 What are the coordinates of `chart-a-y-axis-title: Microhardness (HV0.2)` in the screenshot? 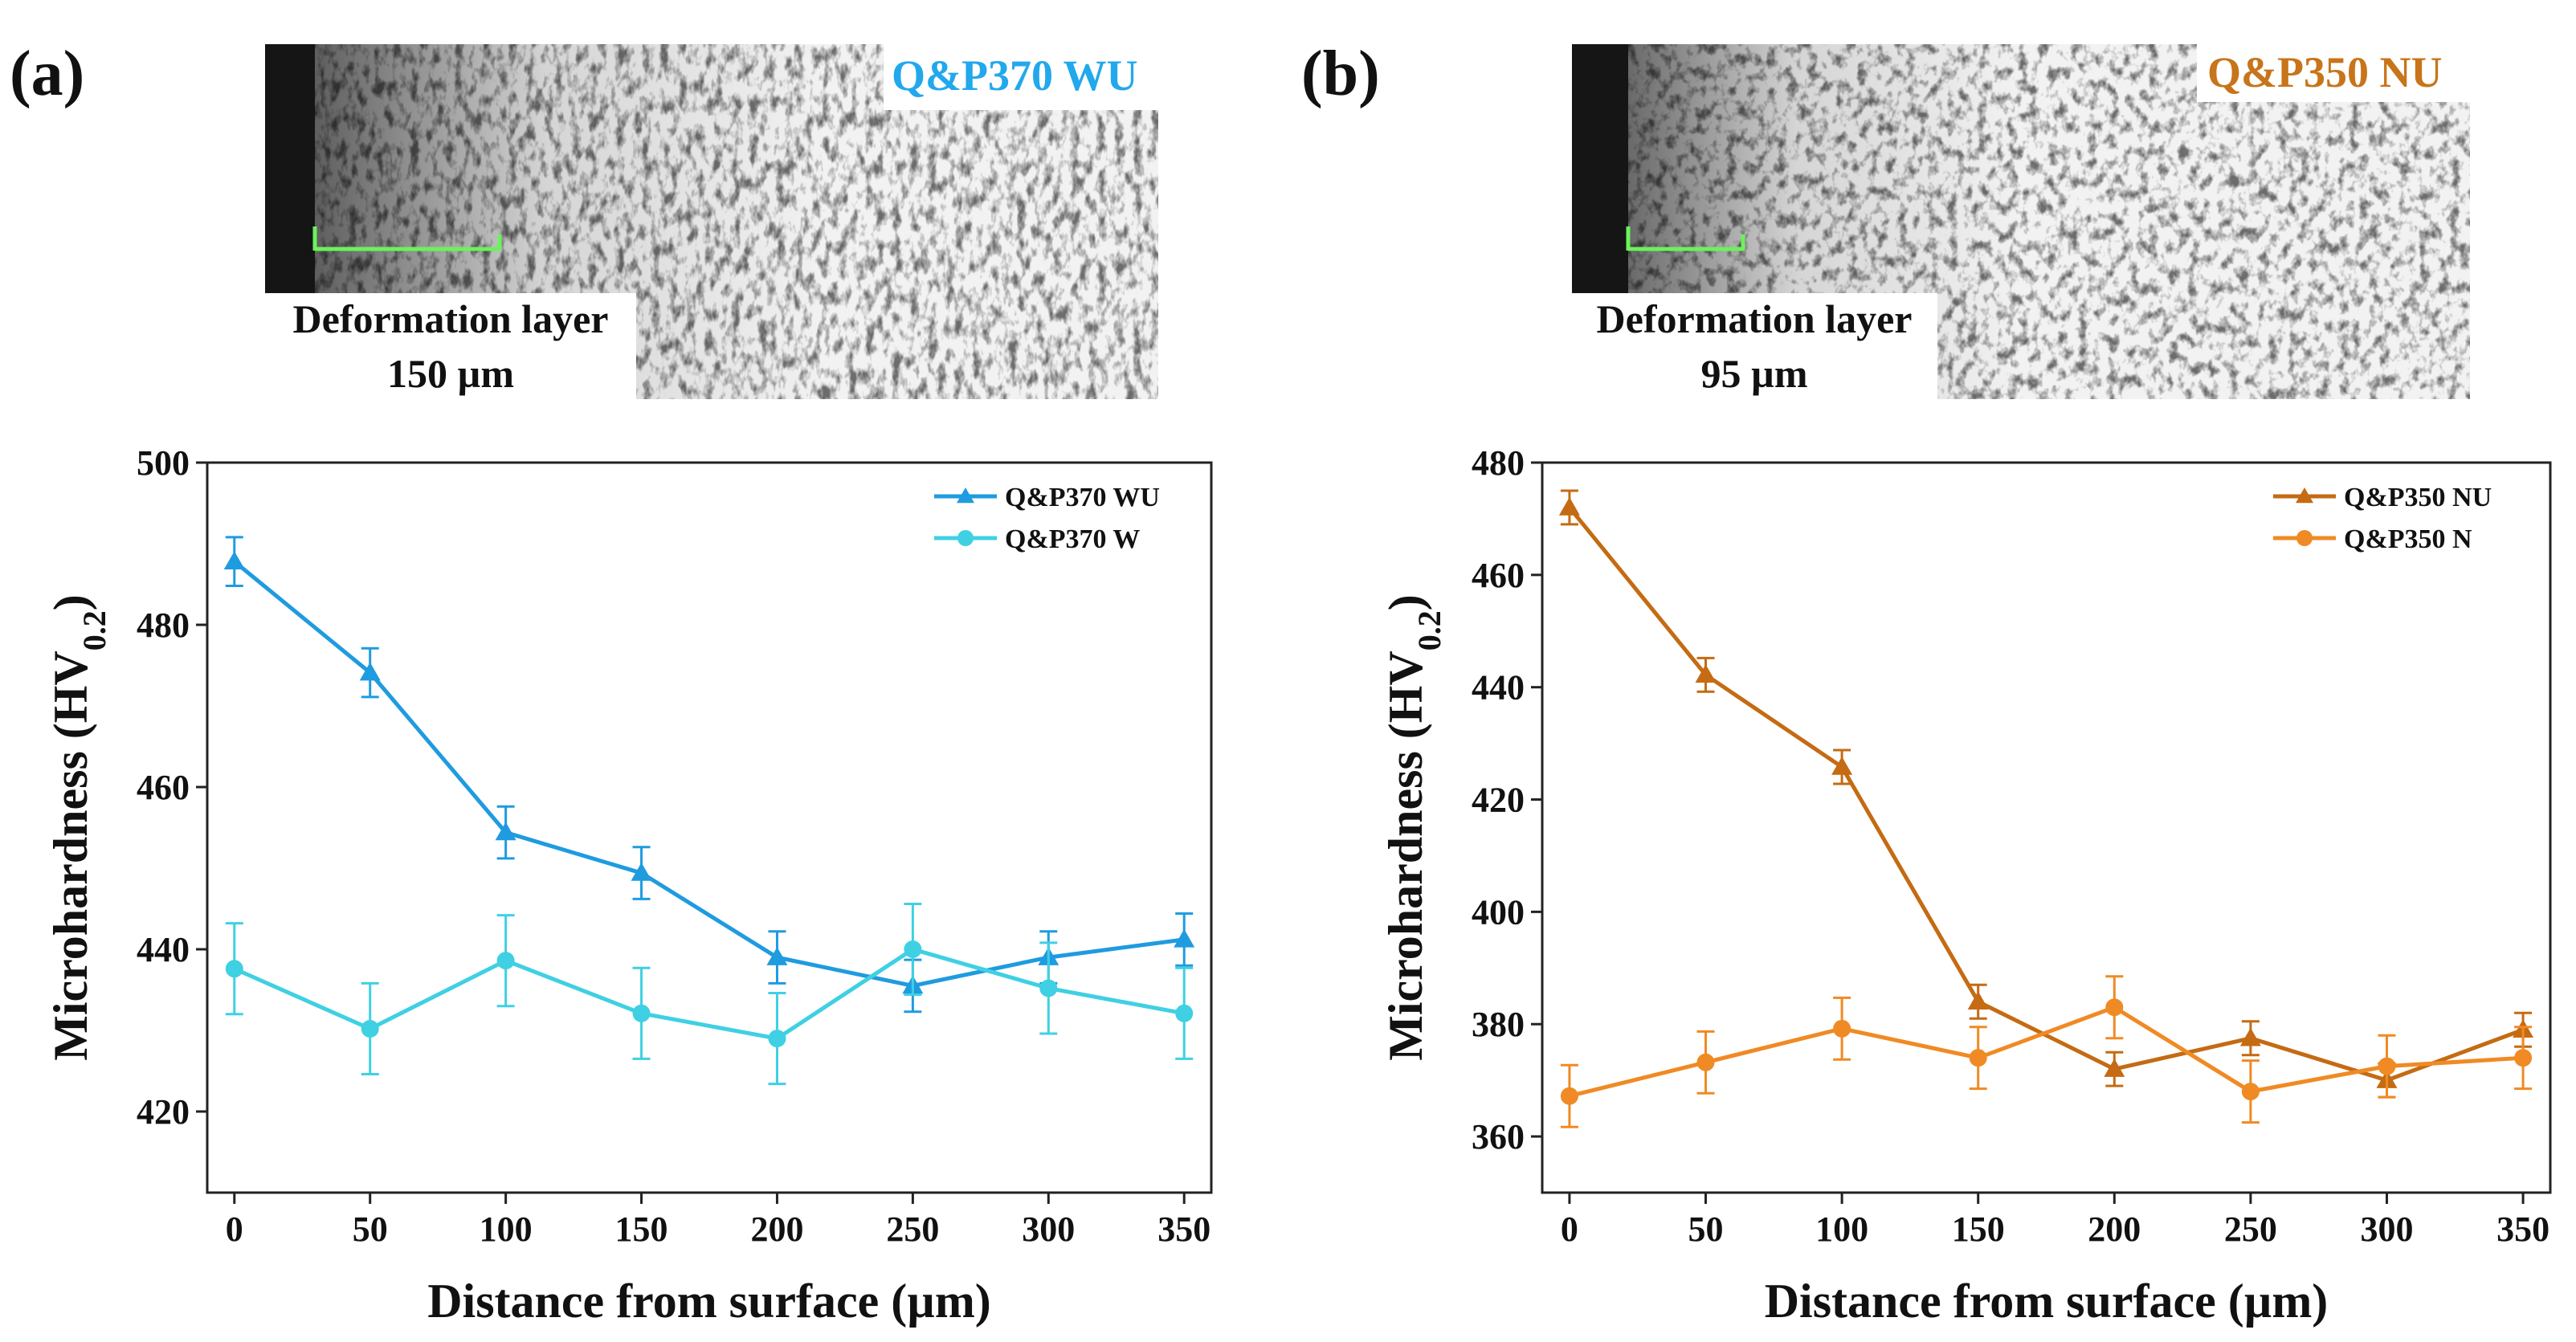 It's located at (78, 827).